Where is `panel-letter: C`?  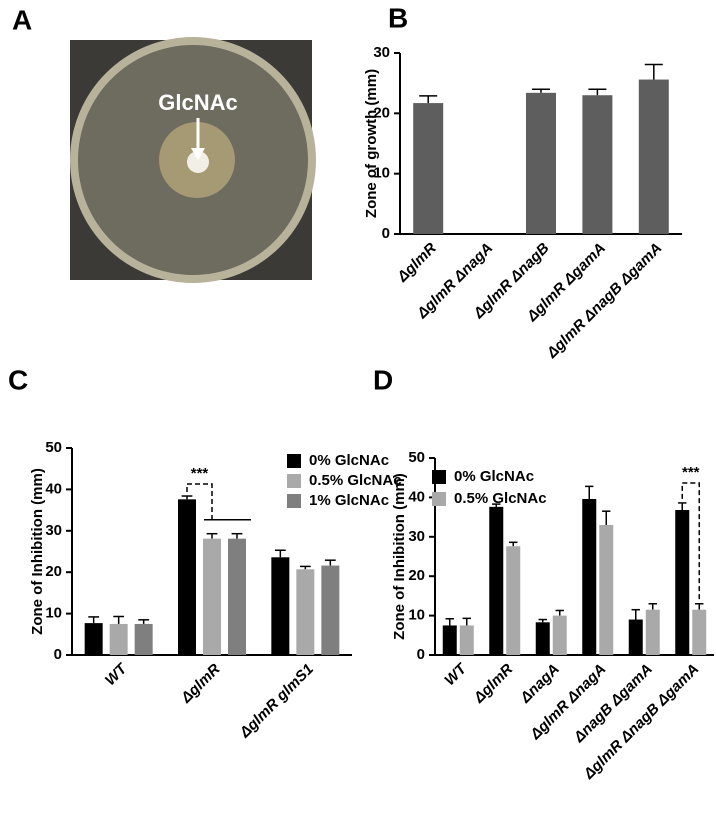 panel-letter: C is located at coordinates (18, 379).